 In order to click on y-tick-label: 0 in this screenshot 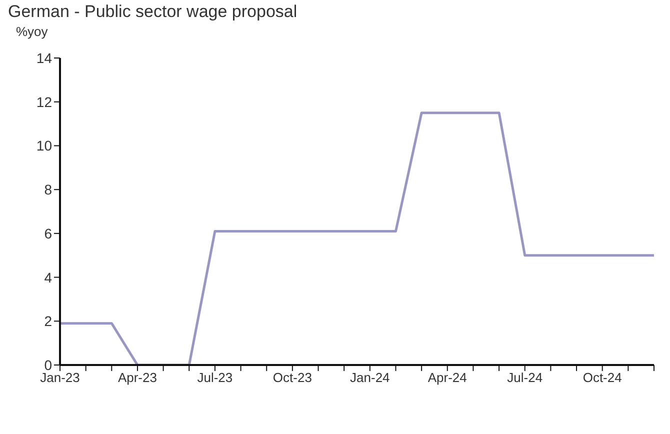, I will do `click(48, 364)`.